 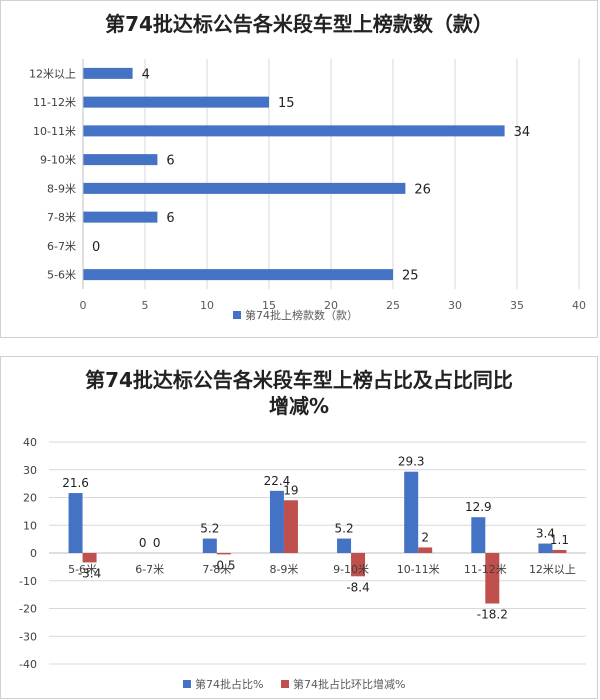 What do you see at coordinates (28, 636) in the screenshot?
I see `y-tick-label: -30` at bounding box center [28, 636].